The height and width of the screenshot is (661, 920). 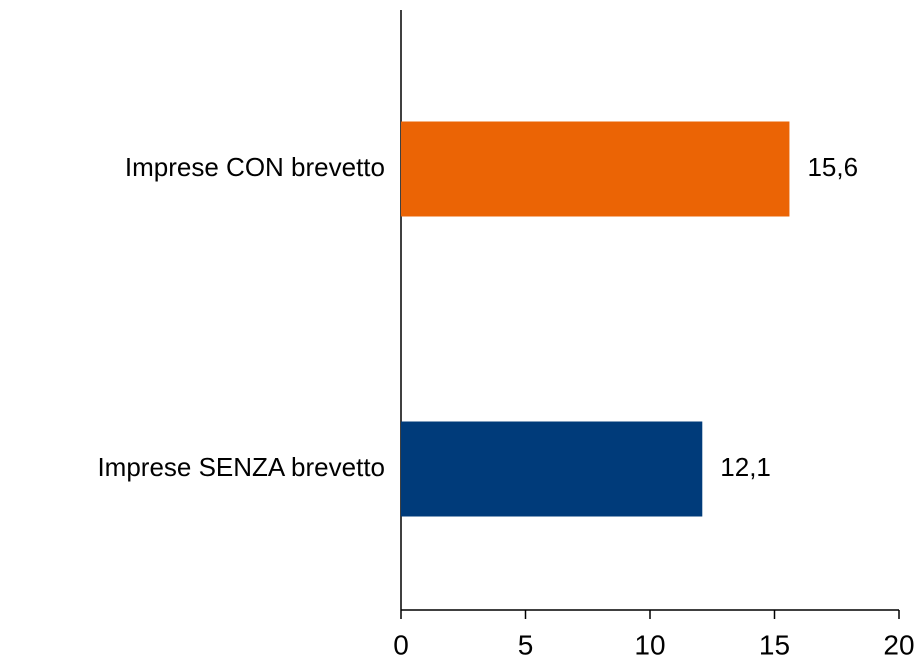 What do you see at coordinates (241, 467) in the screenshot?
I see `y-tick-label: Imprese SENZA brevetto` at bounding box center [241, 467].